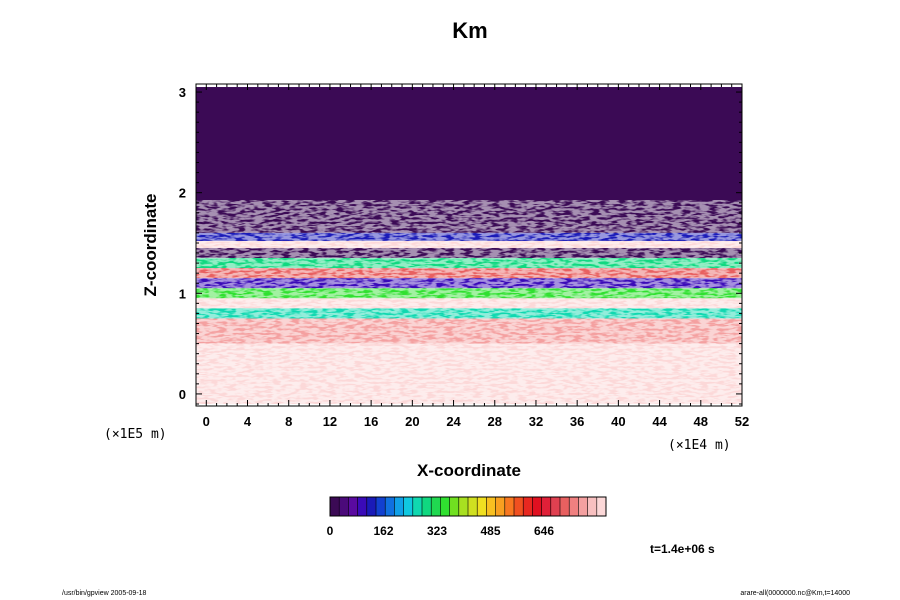  I want to click on x-tick-label: 48, so click(701, 421).